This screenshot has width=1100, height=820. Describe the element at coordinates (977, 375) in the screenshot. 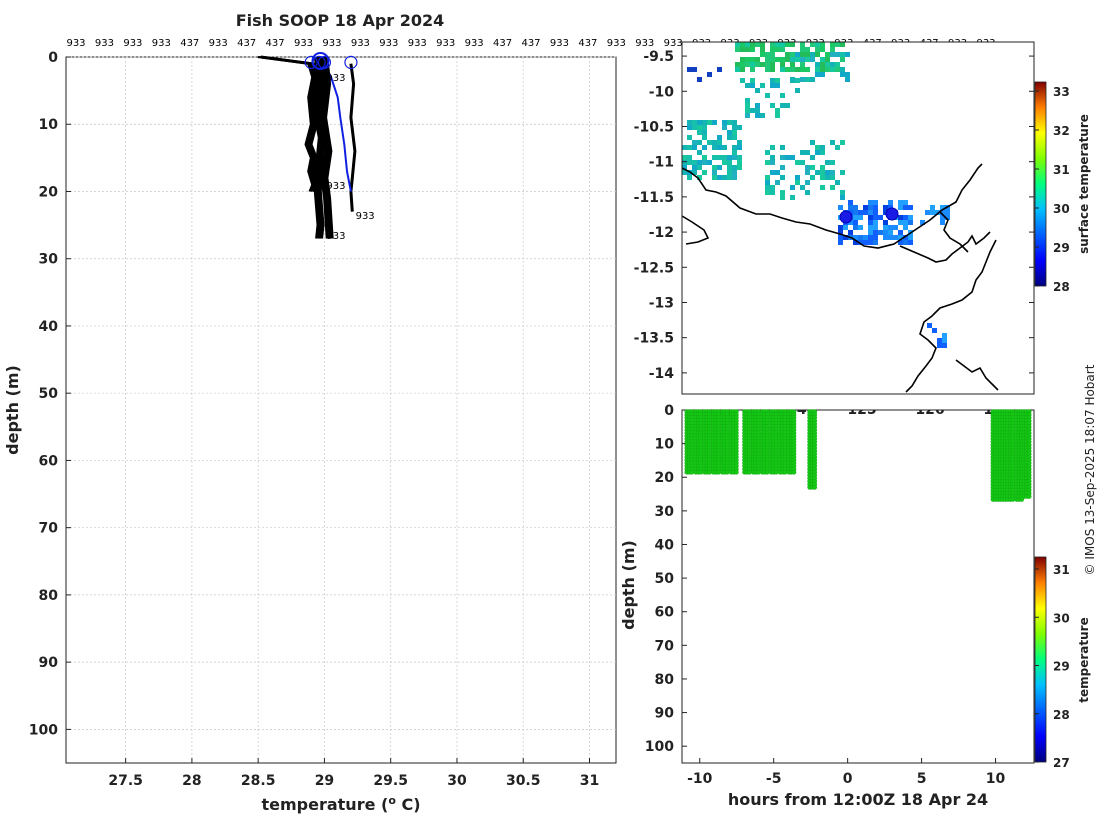

I see `coast-island` at that location.